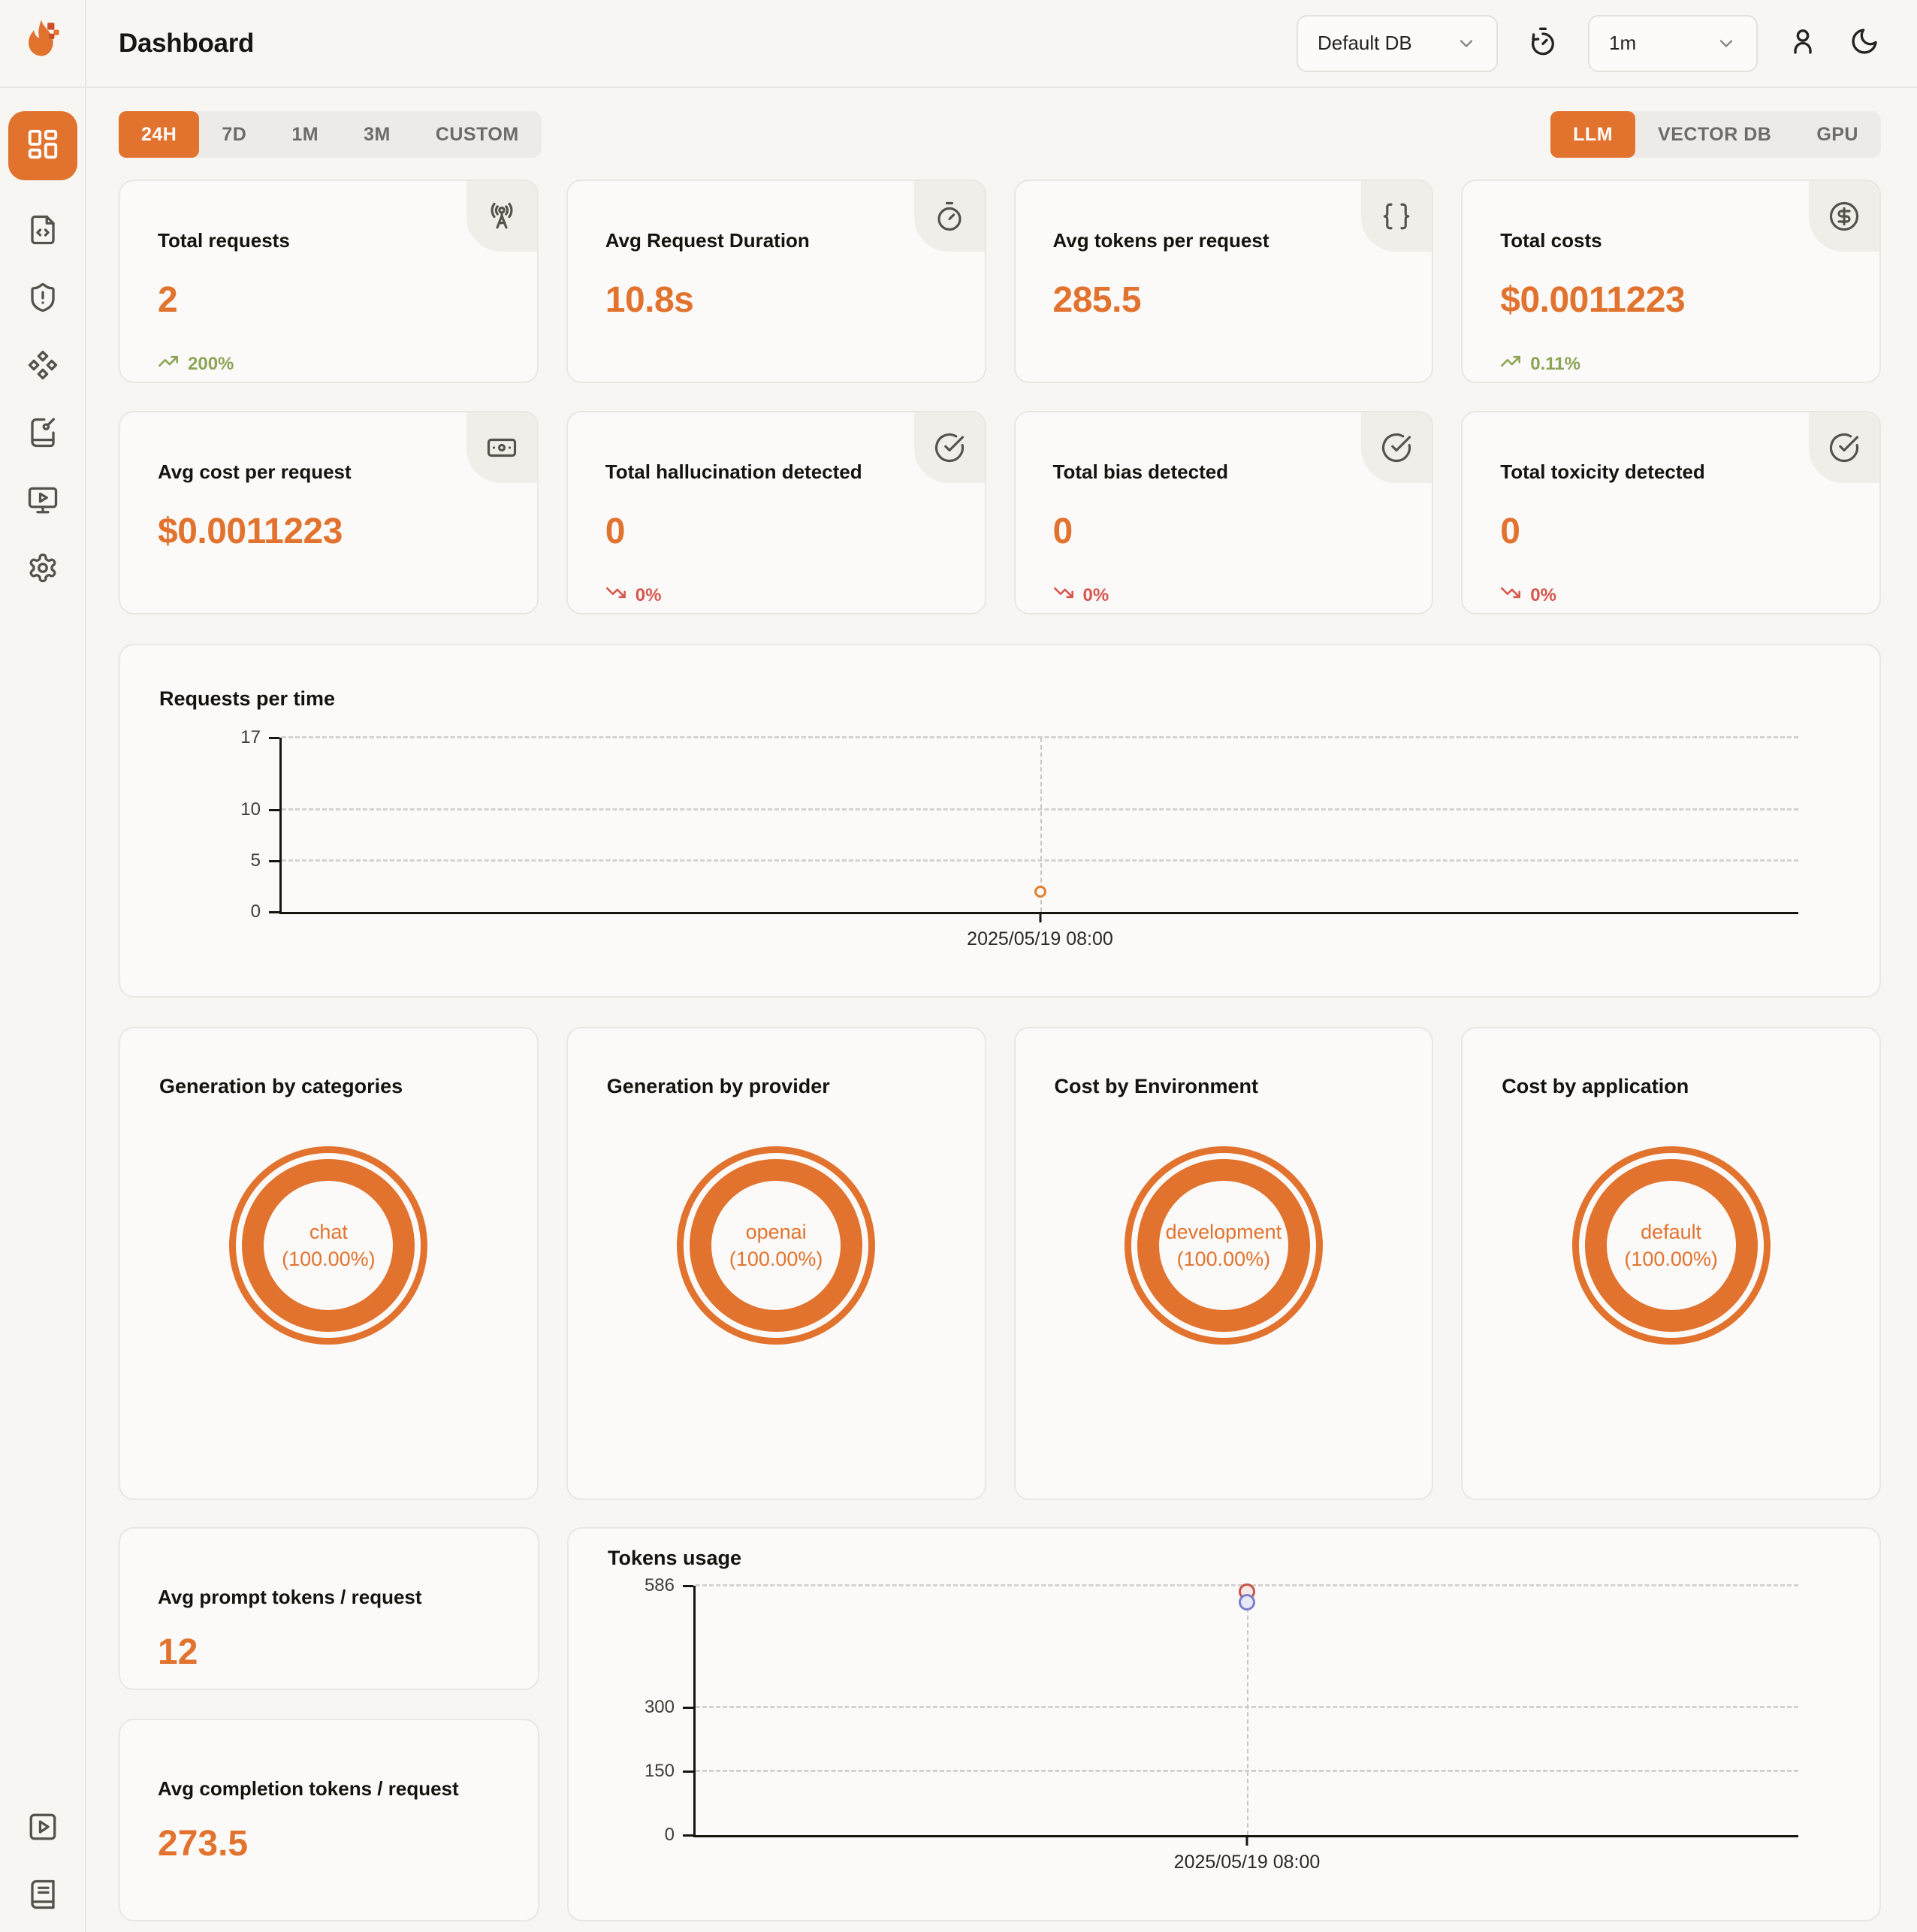 The width and height of the screenshot is (1917, 1932). I want to click on sidebar-nav, so click(42, 1022).